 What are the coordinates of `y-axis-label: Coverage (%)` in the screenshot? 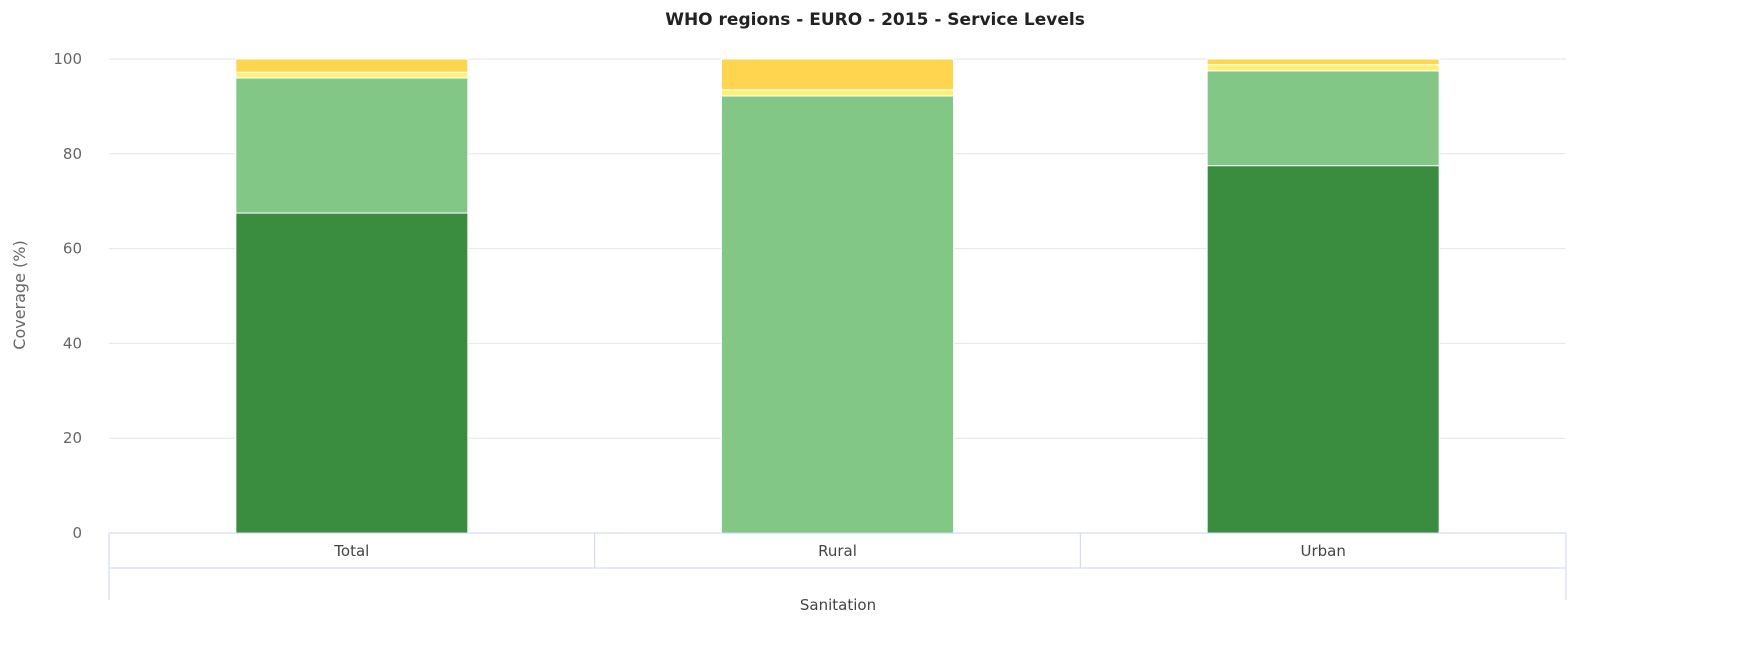 It's located at (19, 294).